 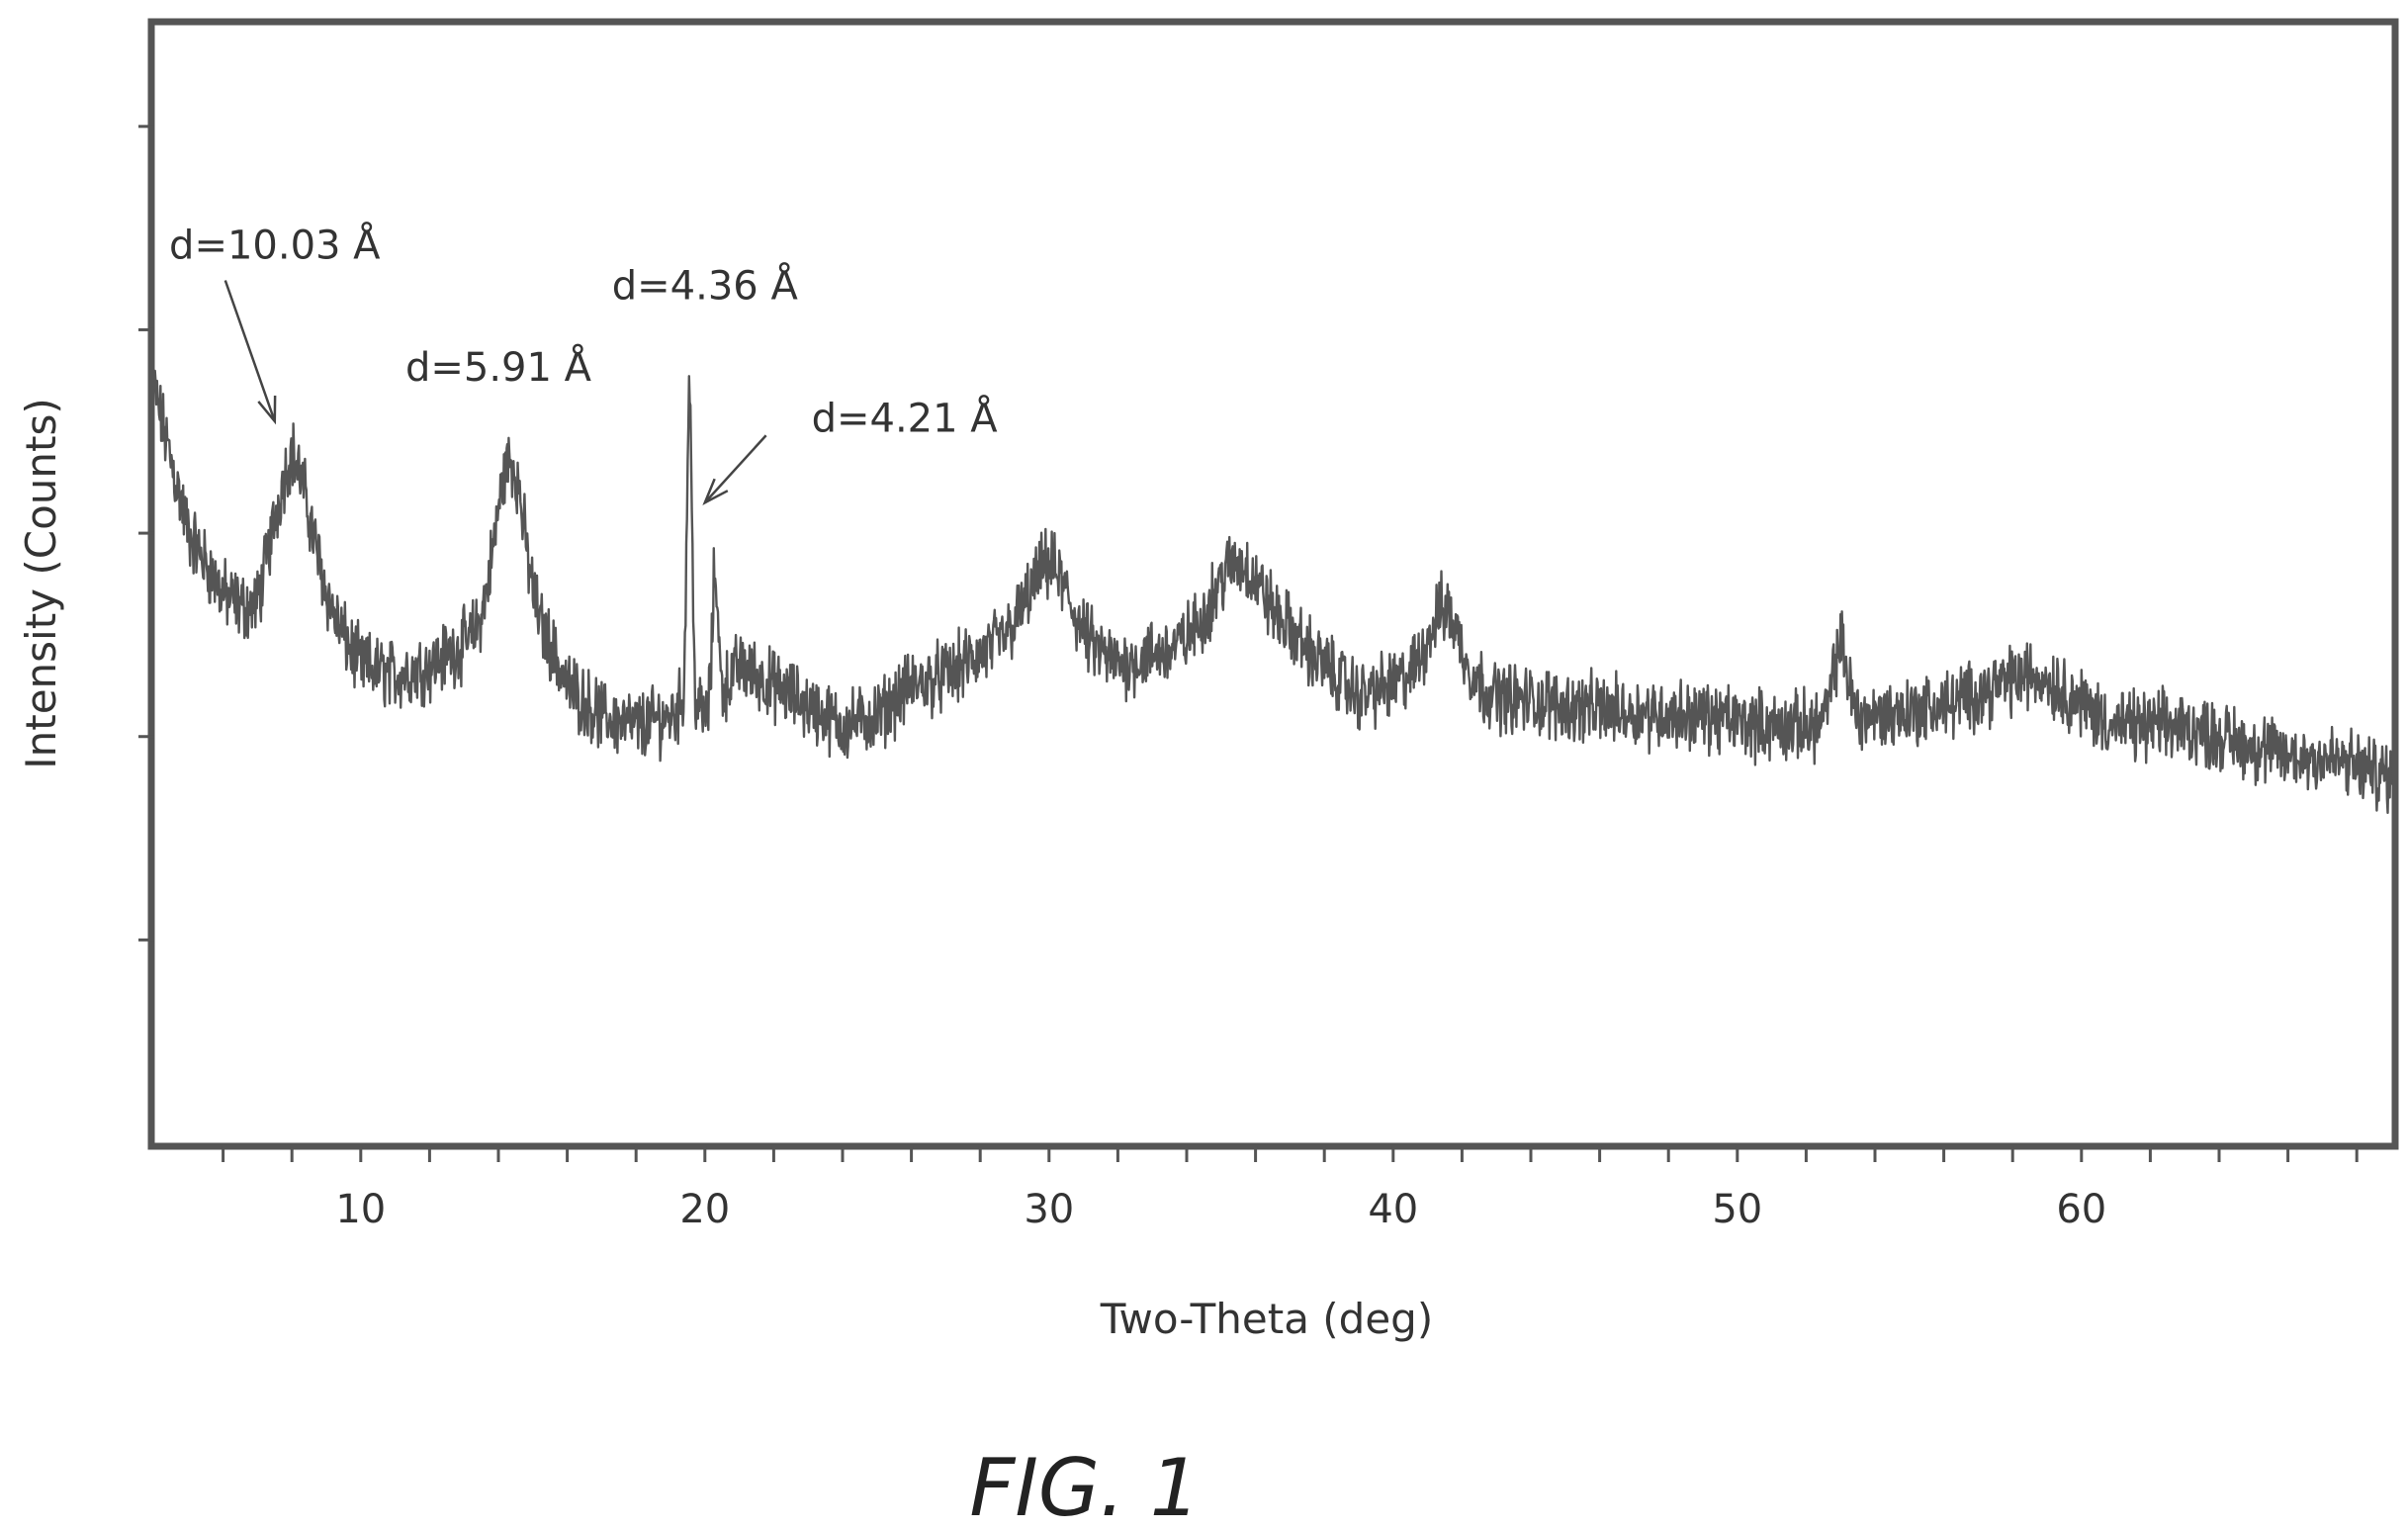 What do you see at coordinates (146, 533) in the screenshot?
I see `y-axis-ticks` at bounding box center [146, 533].